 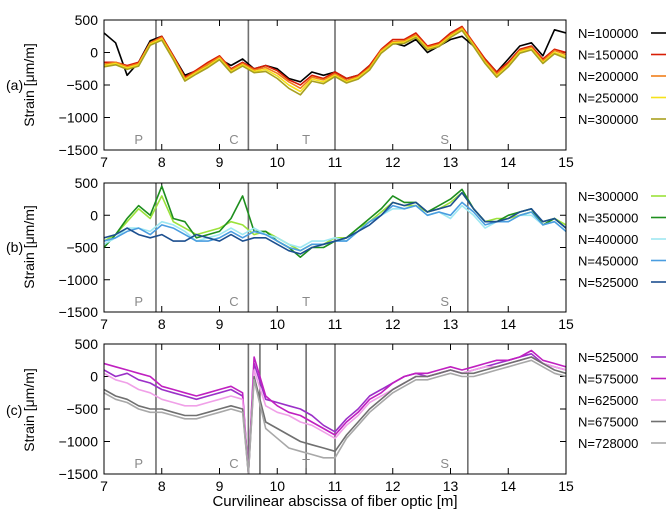 What do you see at coordinates (608, 33) in the screenshot?
I see `legend-label: N=100000` at bounding box center [608, 33].